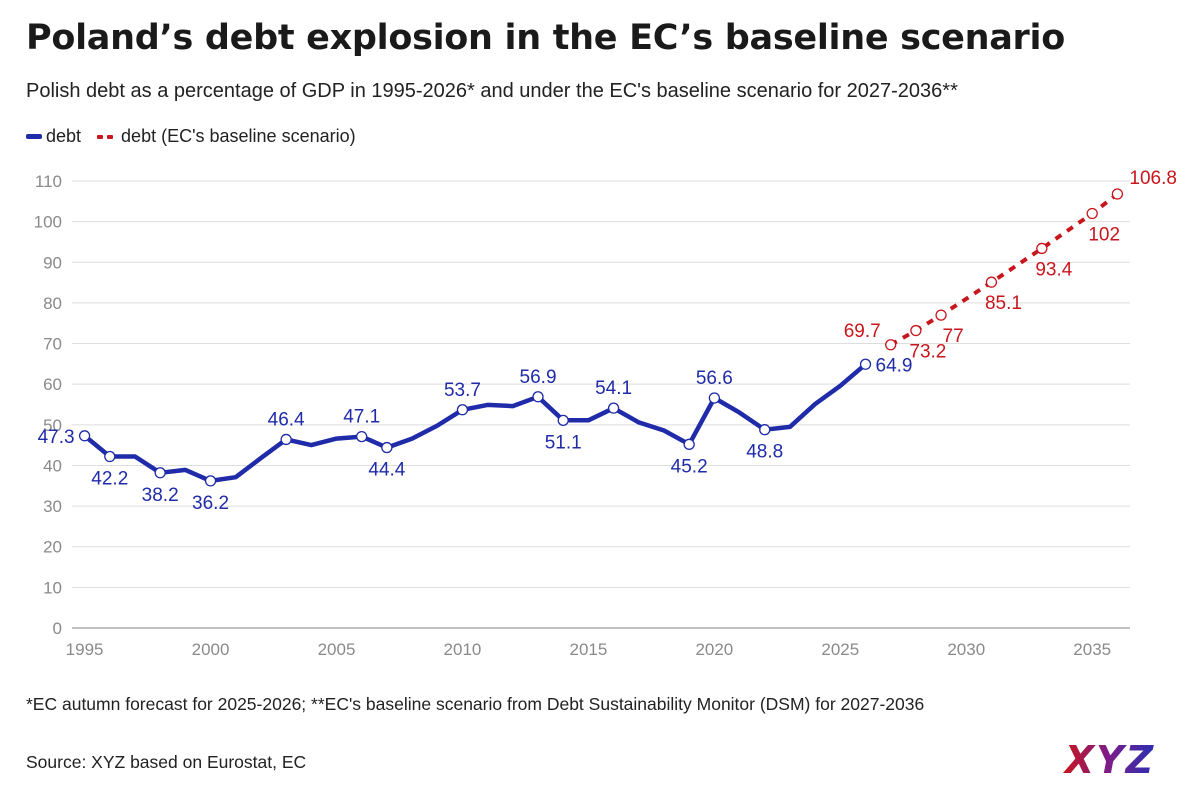 This screenshot has width=1200, height=801. I want to click on y-tick-label: 100, so click(48, 222).